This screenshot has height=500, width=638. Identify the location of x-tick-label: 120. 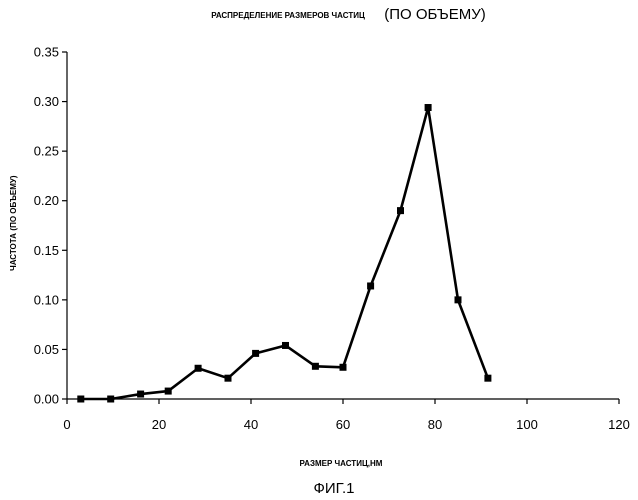
(619, 424).